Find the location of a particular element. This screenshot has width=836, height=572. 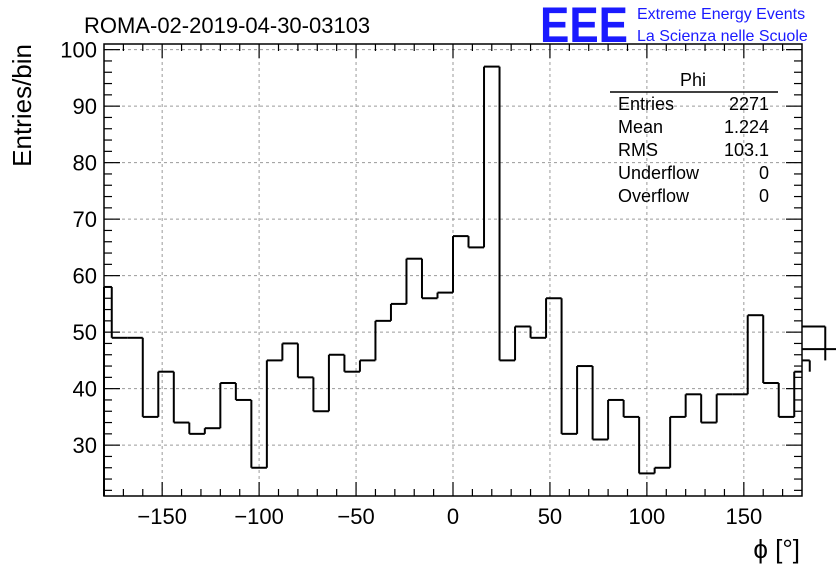

y-tick-label: 100 is located at coordinates (78, 50).